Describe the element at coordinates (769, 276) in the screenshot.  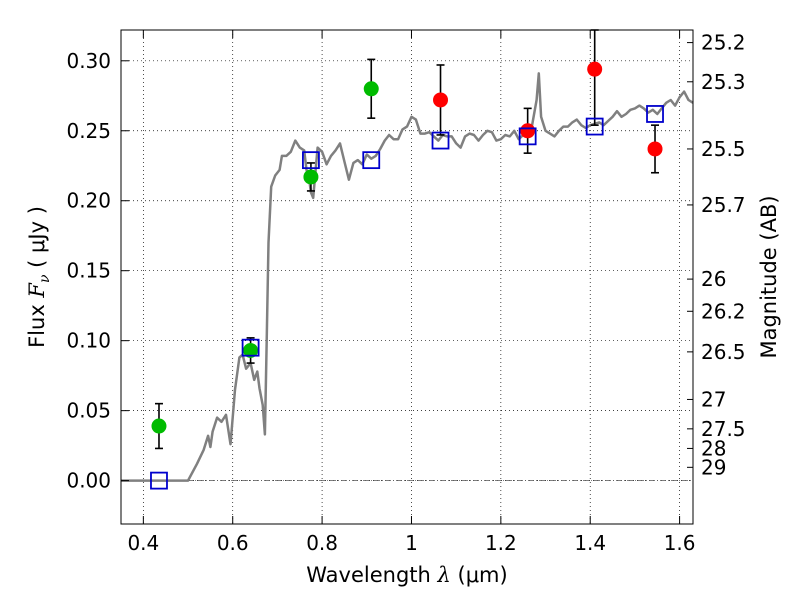
I see `right-axis-label: Magnitude (AB)` at that location.